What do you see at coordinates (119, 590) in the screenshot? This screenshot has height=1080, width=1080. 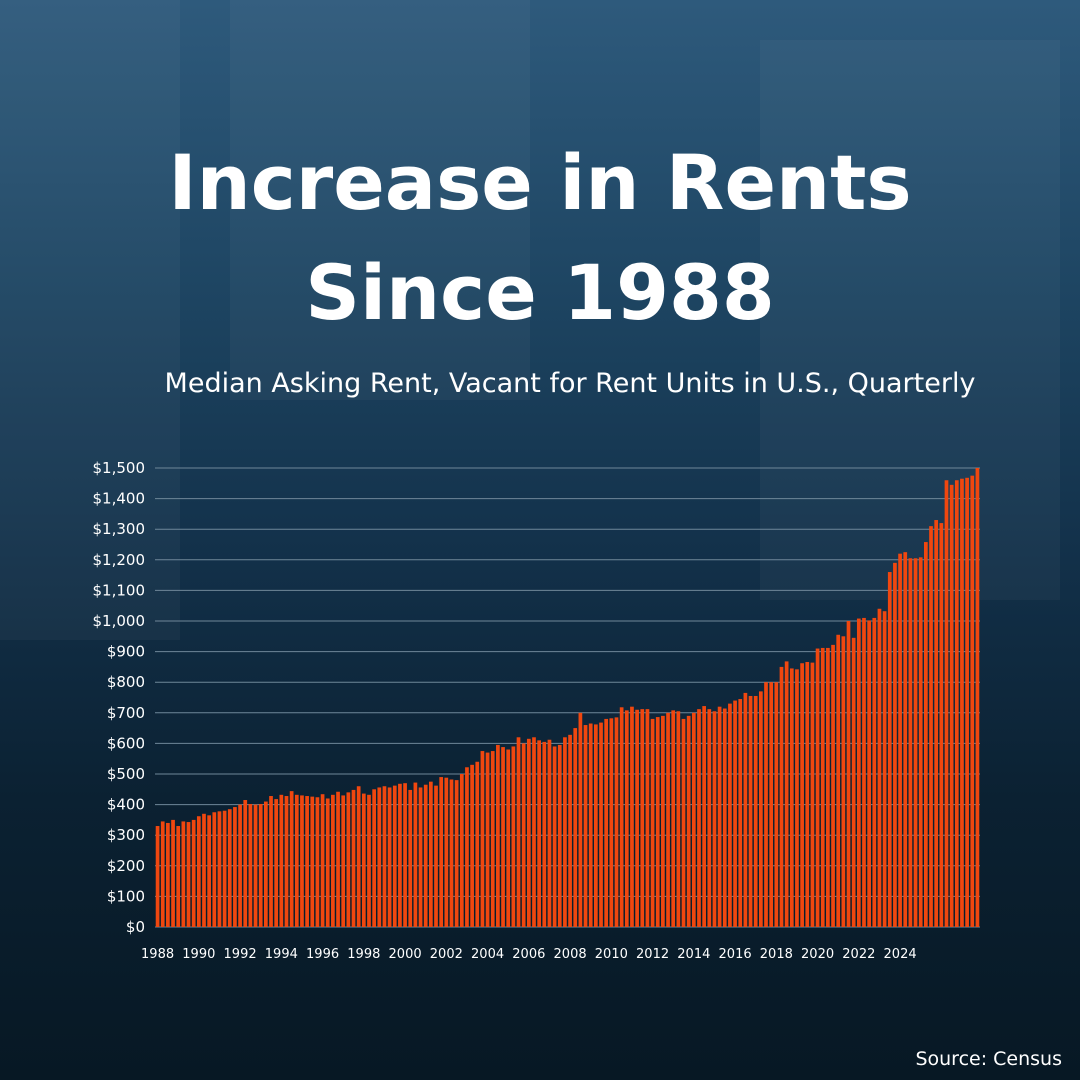 I see `y-tick-label: $1,100` at bounding box center [119, 590].